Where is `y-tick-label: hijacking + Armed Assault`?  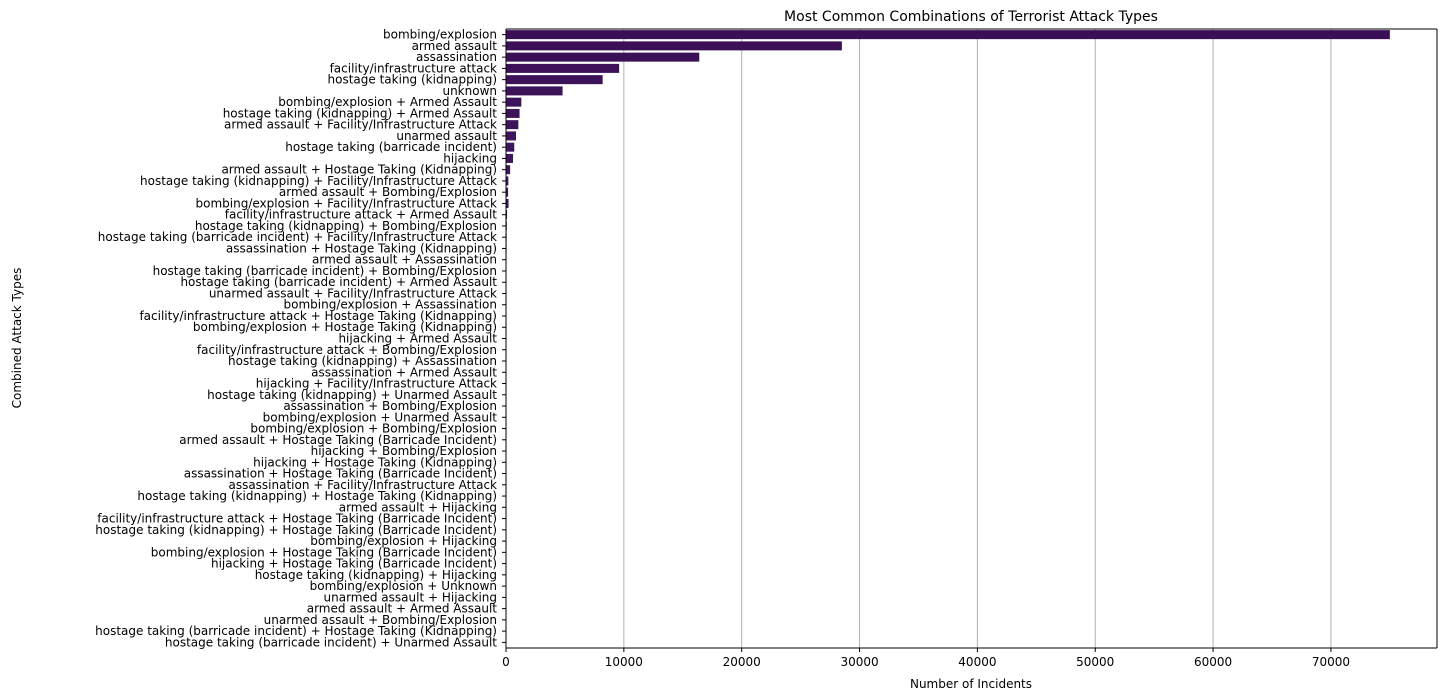 y-tick-label: hijacking + Armed Assault is located at coordinates (417, 339).